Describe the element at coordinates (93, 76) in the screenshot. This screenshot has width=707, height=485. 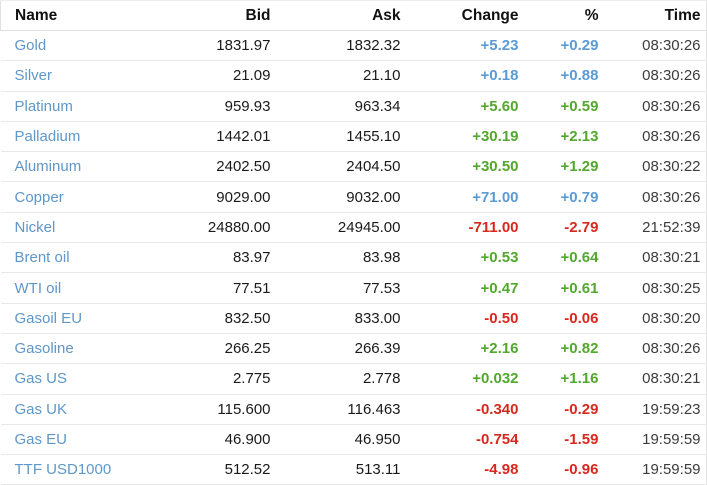
I see `instrument-name: Silver` at that location.